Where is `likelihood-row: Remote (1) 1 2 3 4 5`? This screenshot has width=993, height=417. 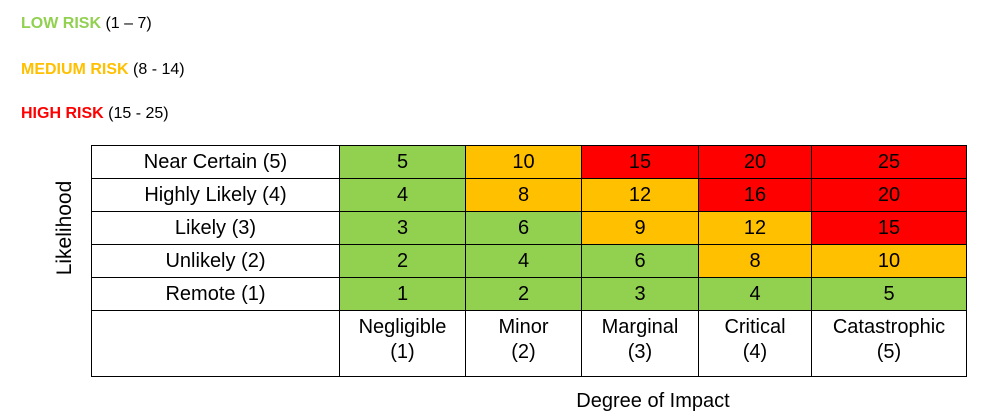 likelihood-row: Remote (1) 1 2 3 4 5 is located at coordinates (529, 294).